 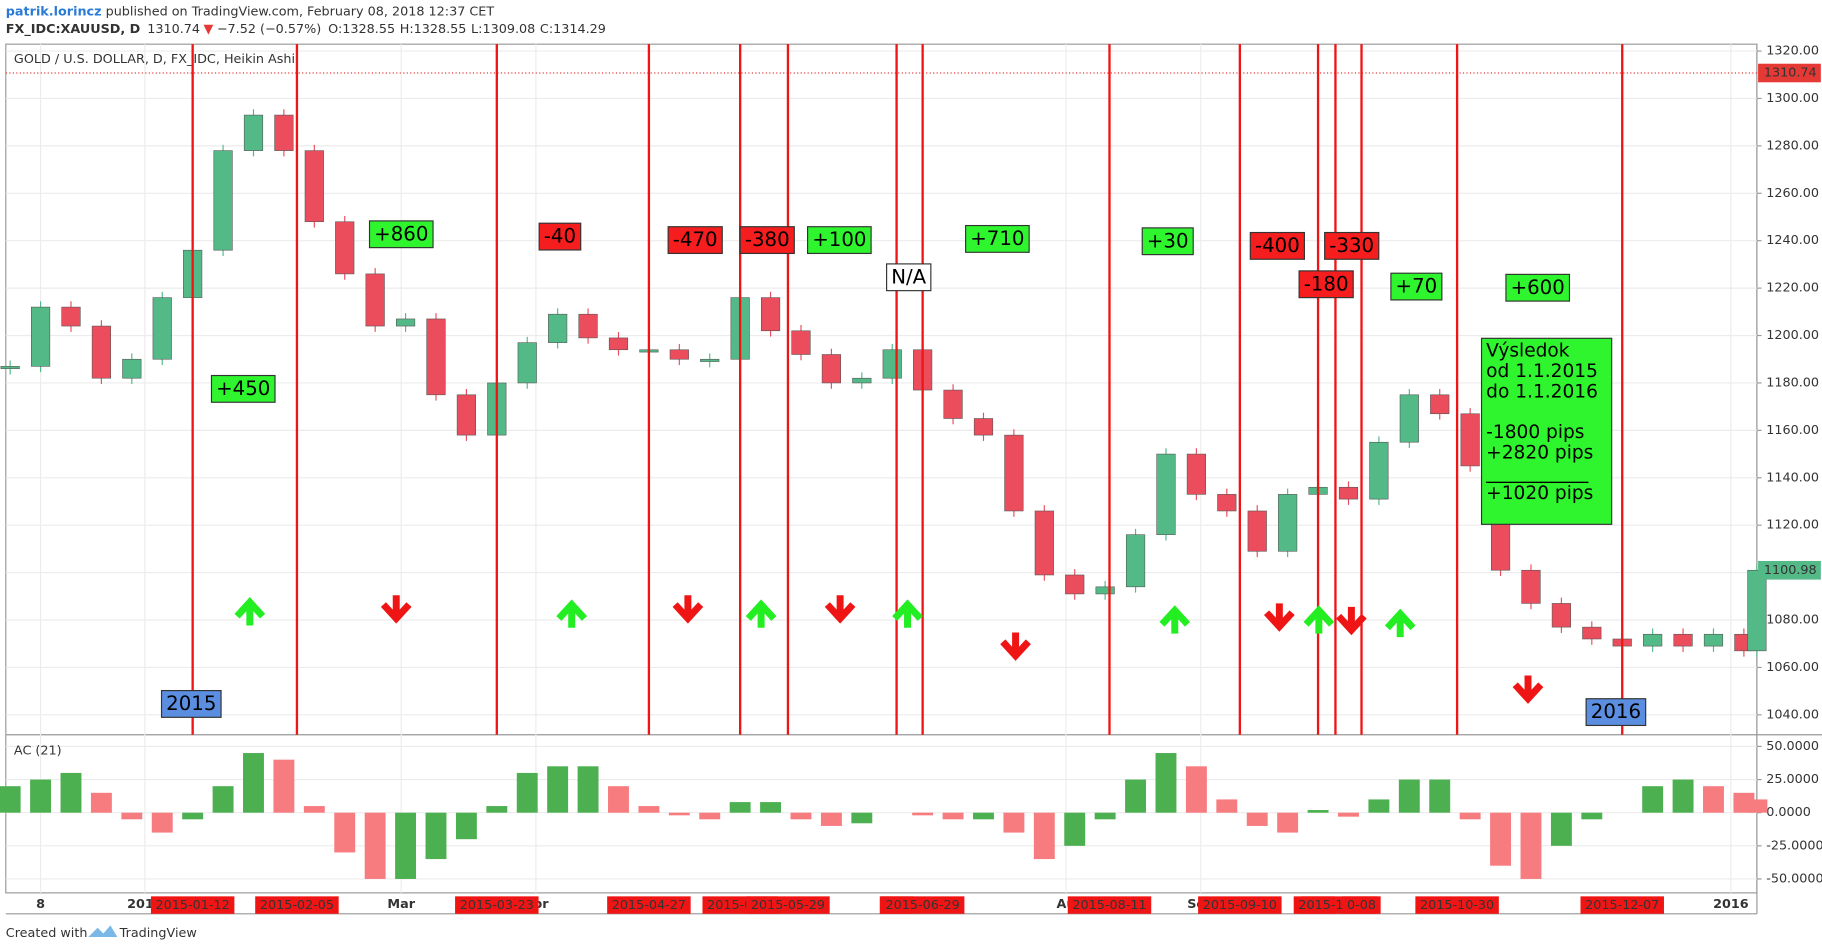 I want to click on annotation: +600, so click(x=1538, y=287).